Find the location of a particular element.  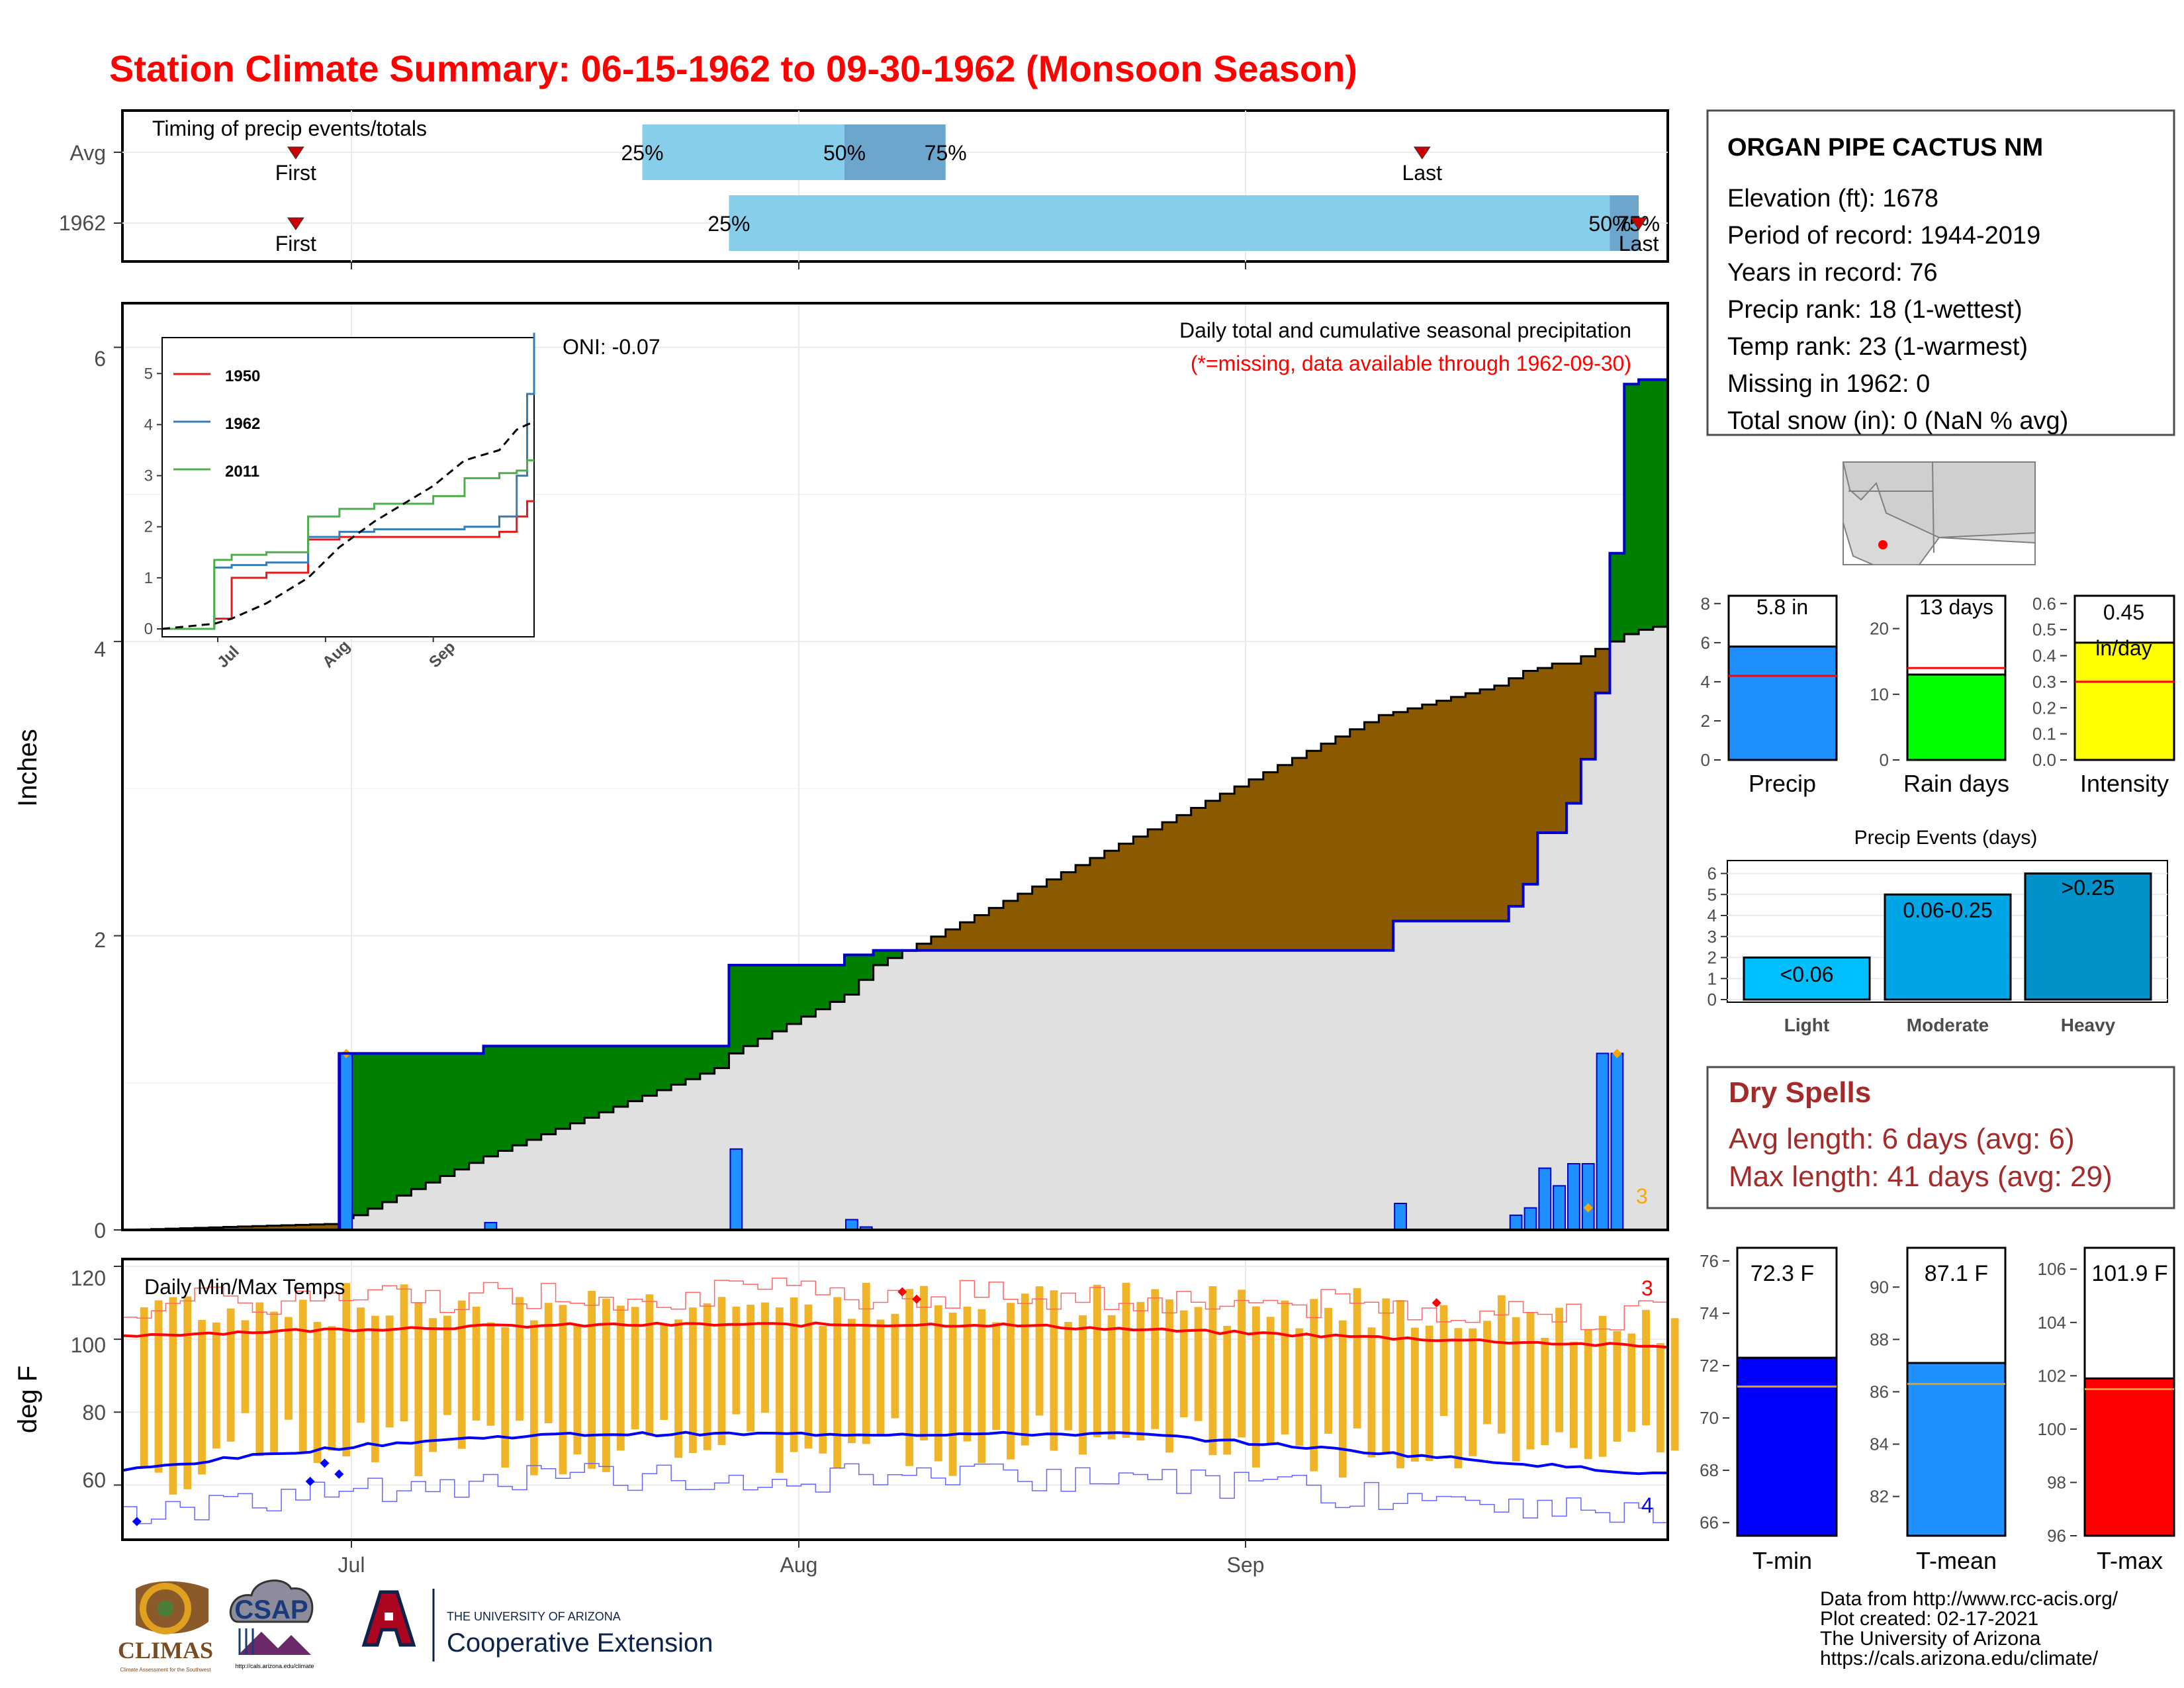

dry-spells-max: Max length: 41 days (avg: 29) is located at coordinates (1921, 1176).